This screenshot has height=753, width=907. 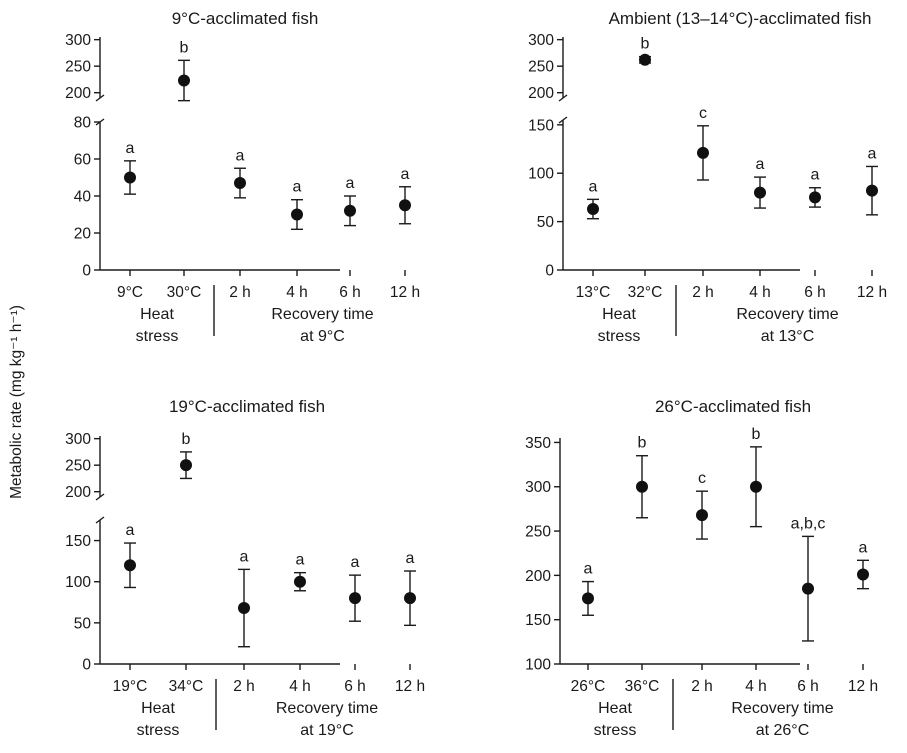 What do you see at coordinates (83, 123) in the screenshot?
I see `y-lower-tick-label: 80` at bounding box center [83, 123].